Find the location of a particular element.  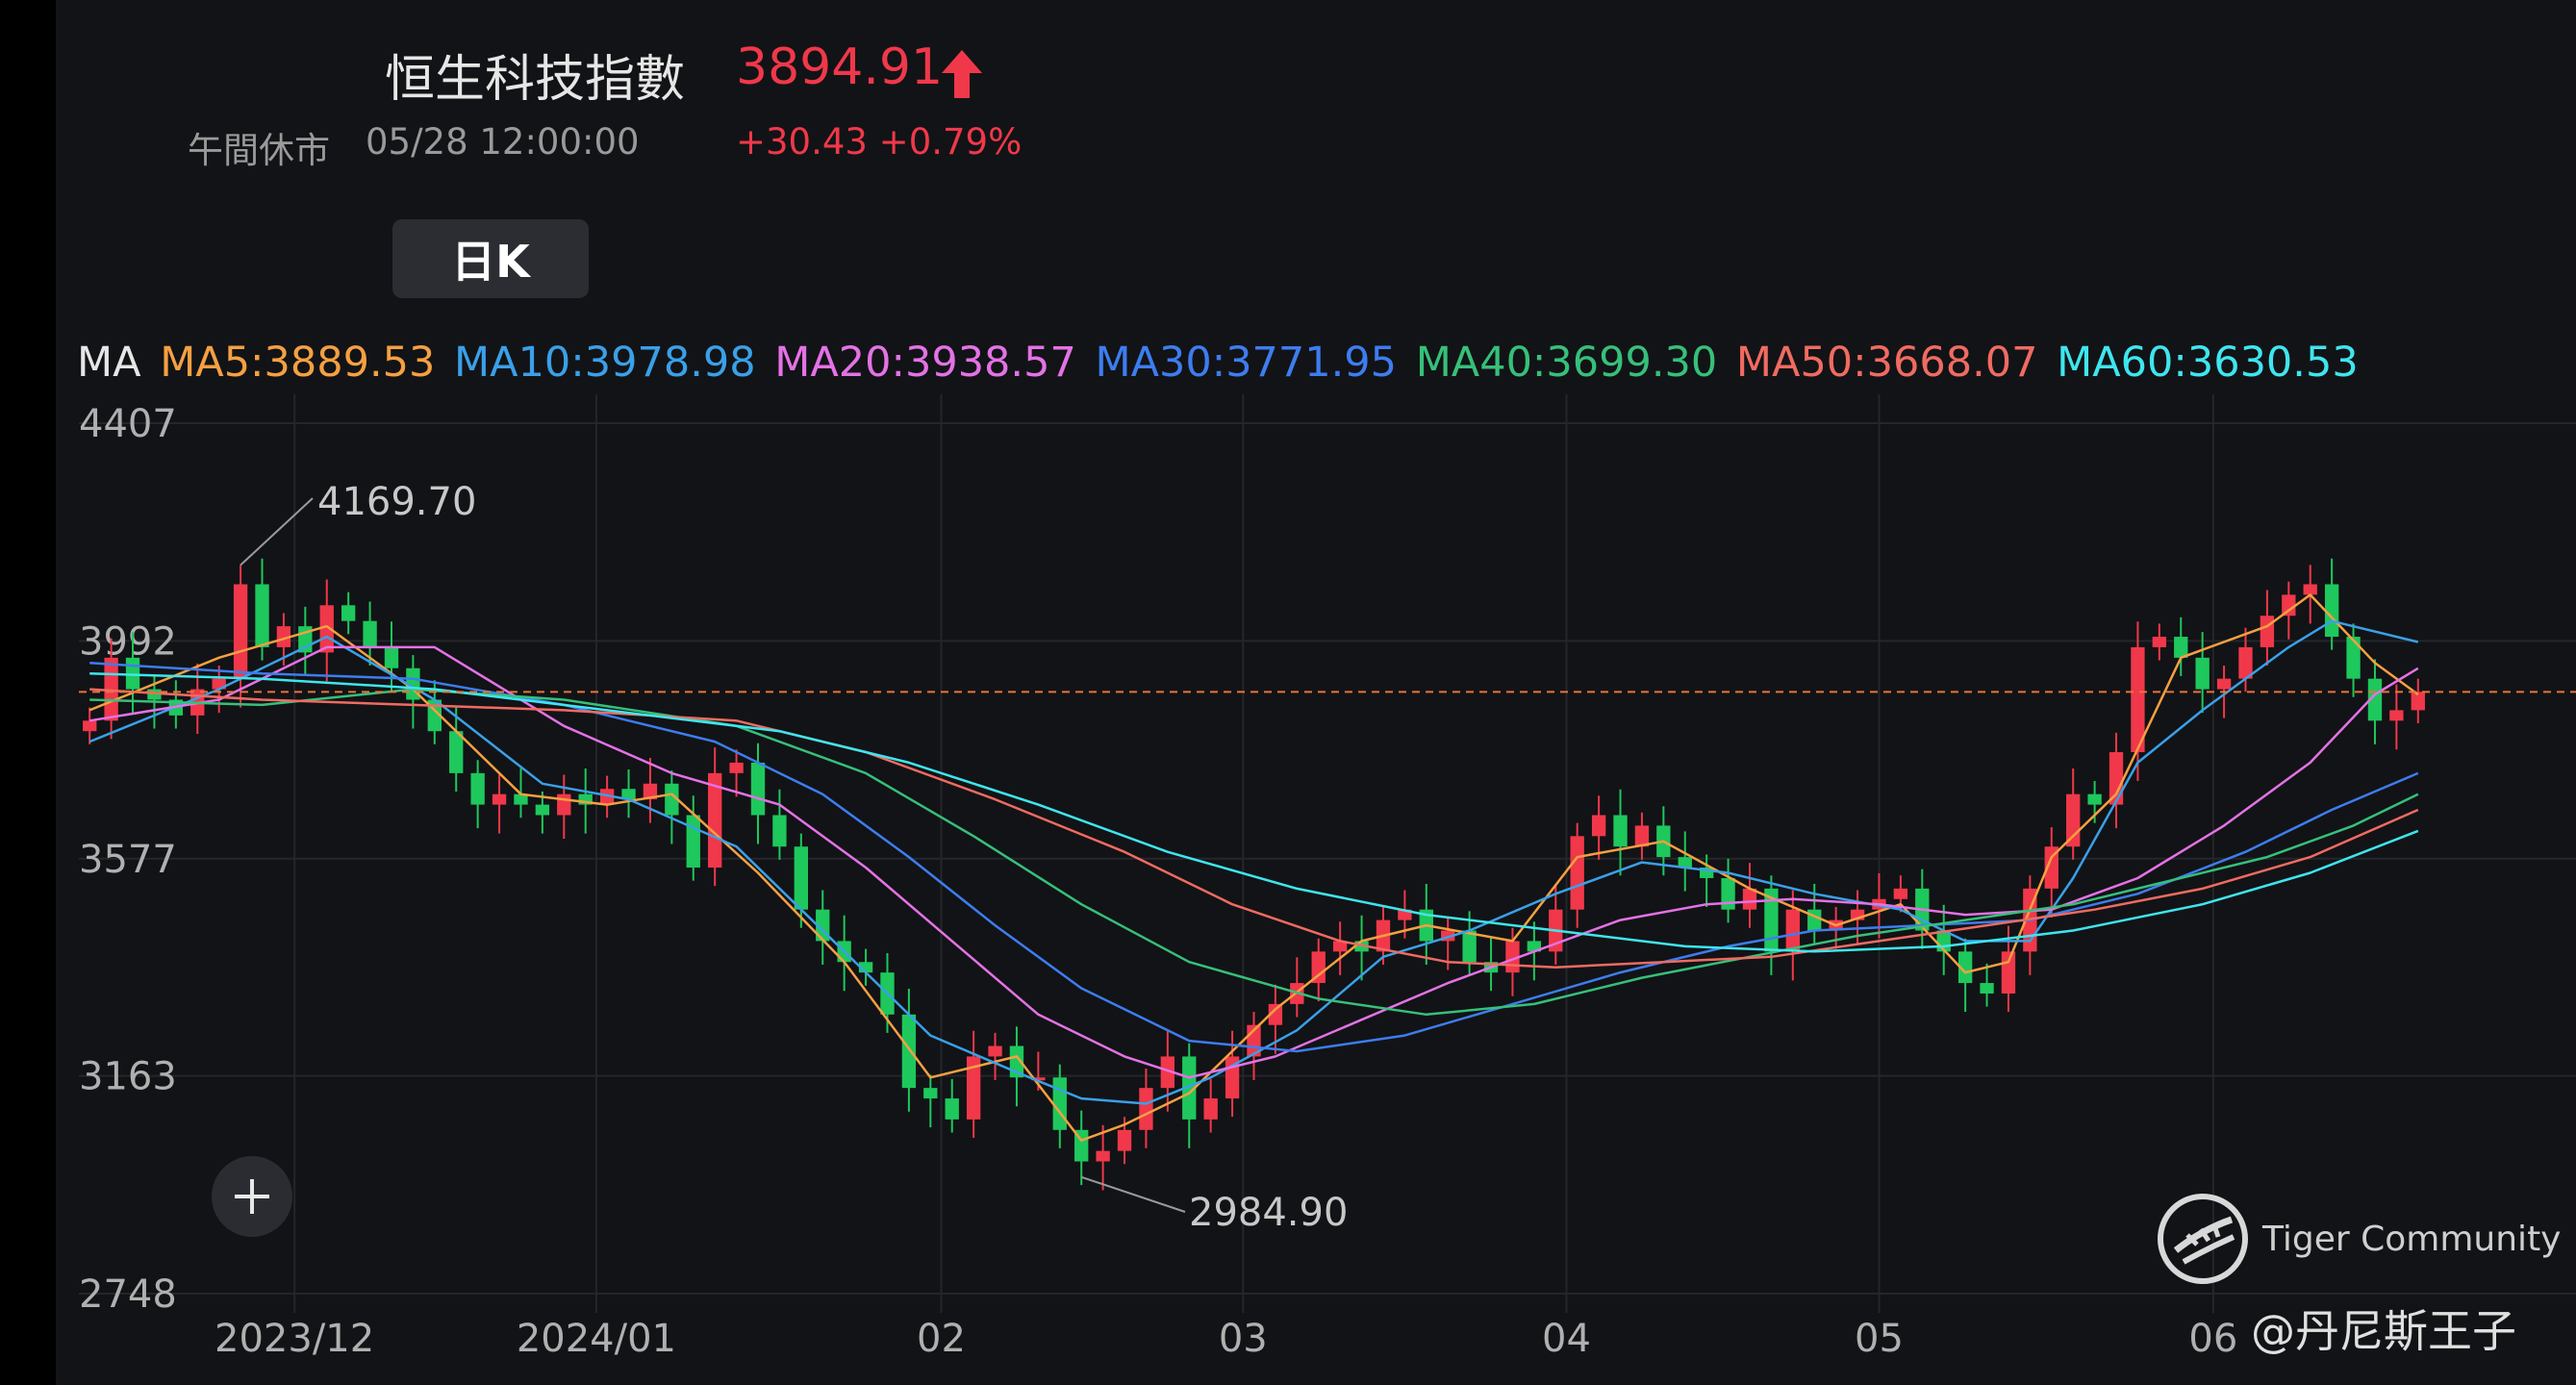

tiger-logo-icon is located at coordinates (2203, 1239).